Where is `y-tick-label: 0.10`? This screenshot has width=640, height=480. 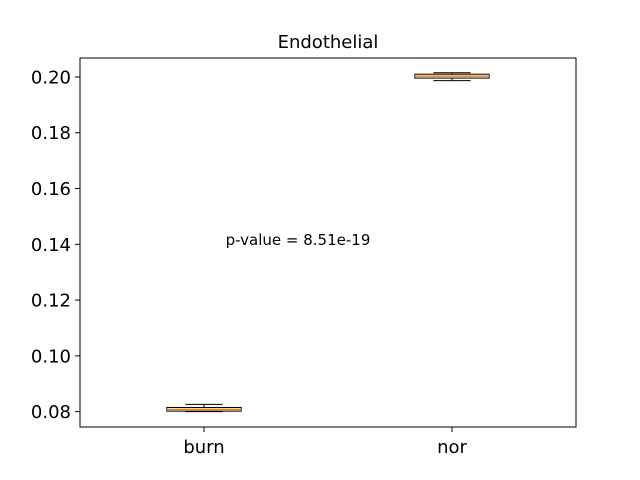
y-tick-label: 0.10 is located at coordinates (51, 356).